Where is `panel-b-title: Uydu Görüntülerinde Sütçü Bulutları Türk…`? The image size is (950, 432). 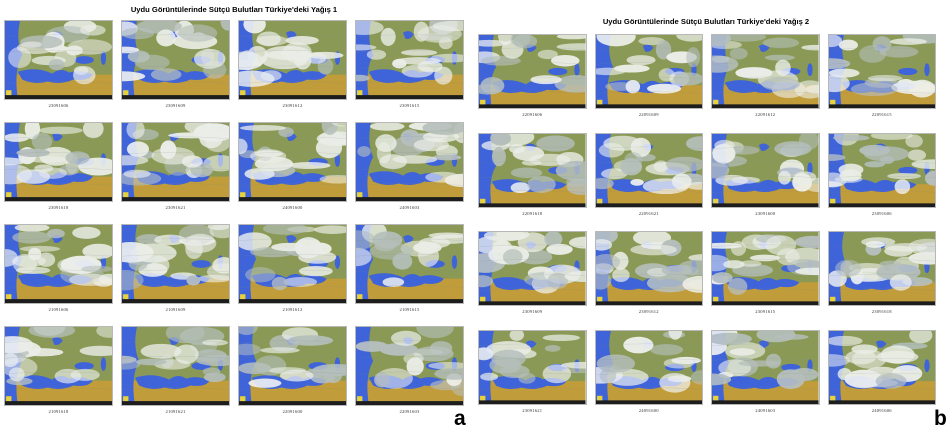 panel-b-title: Uydu Görüntülerinde Sütçü Bulutları Türk… is located at coordinates (706, 21).